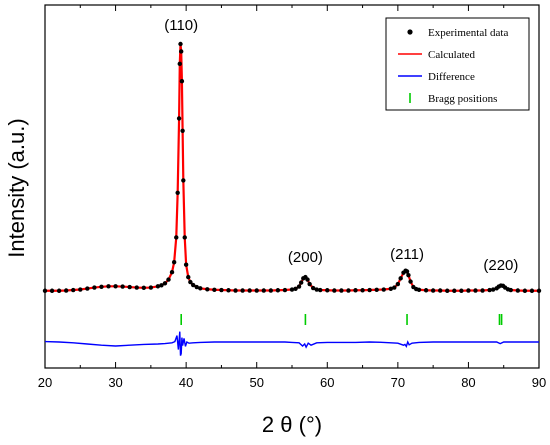 Image resolution: width=550 pixels, height=445 pixels. I want to click on peak-label: (110), so click(181, 25).